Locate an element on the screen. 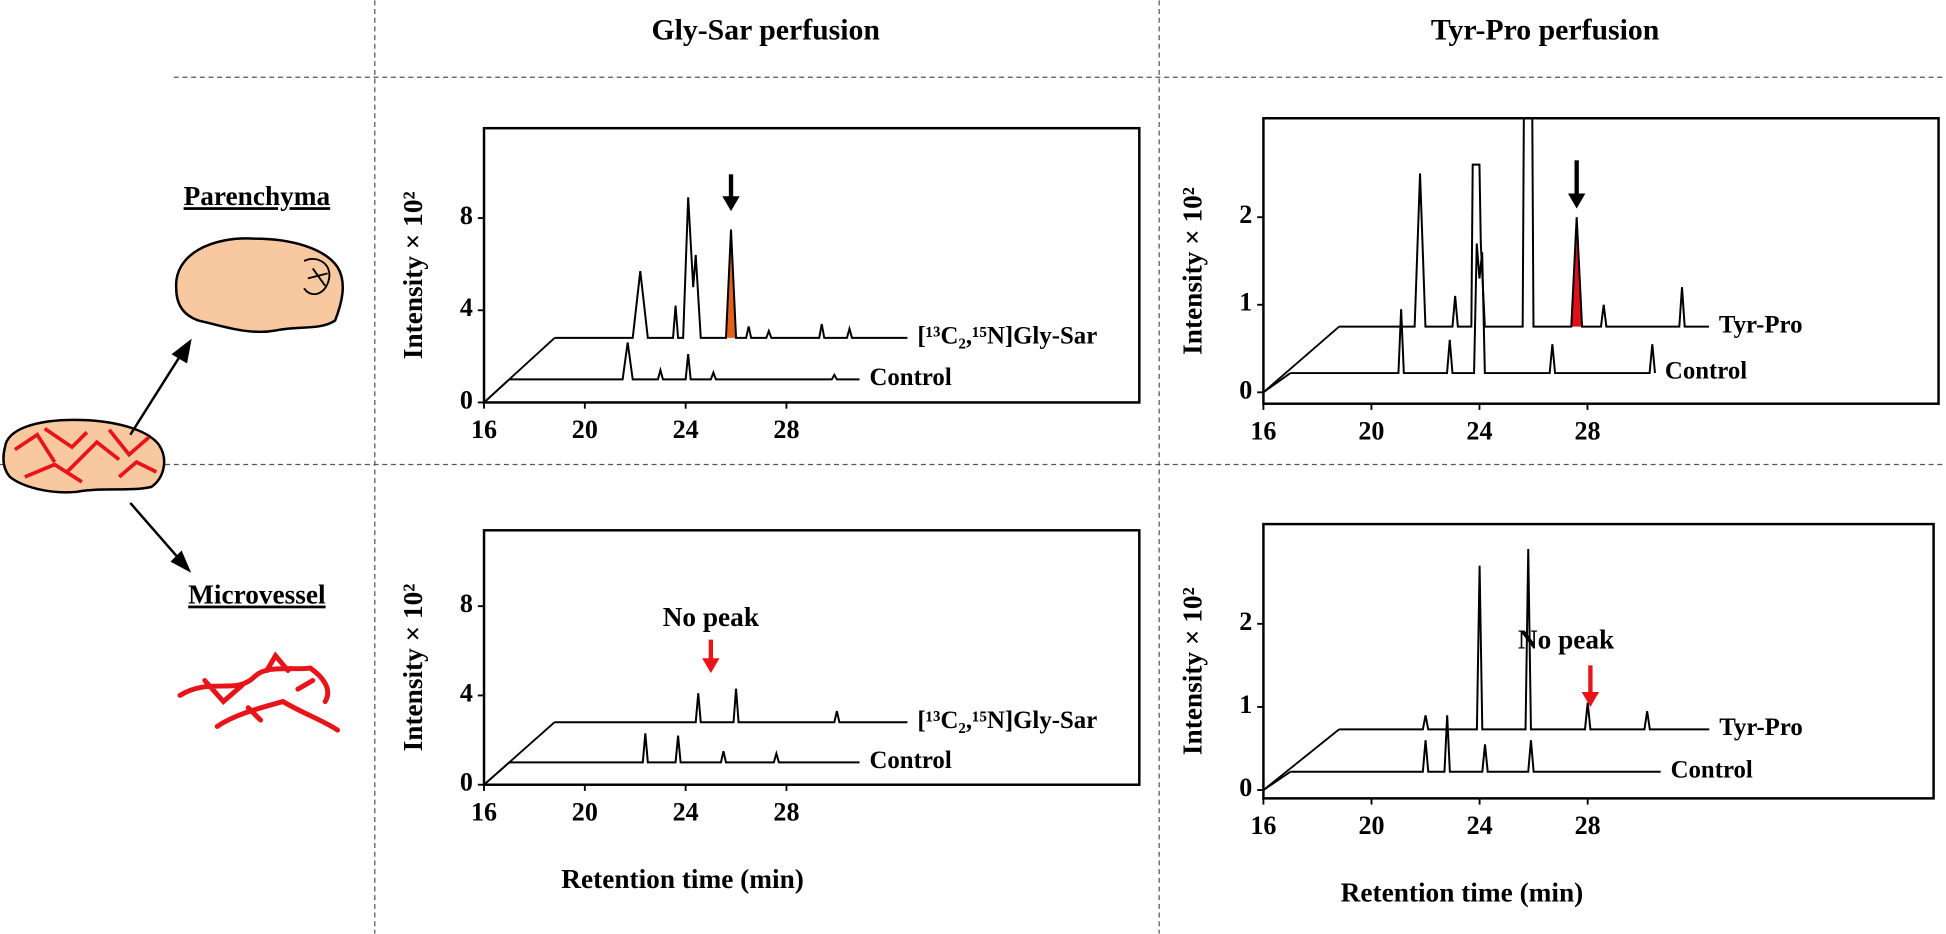 This screenshot has height=934, width=1946. arrow-drawing is located at coordinates (160, 455).